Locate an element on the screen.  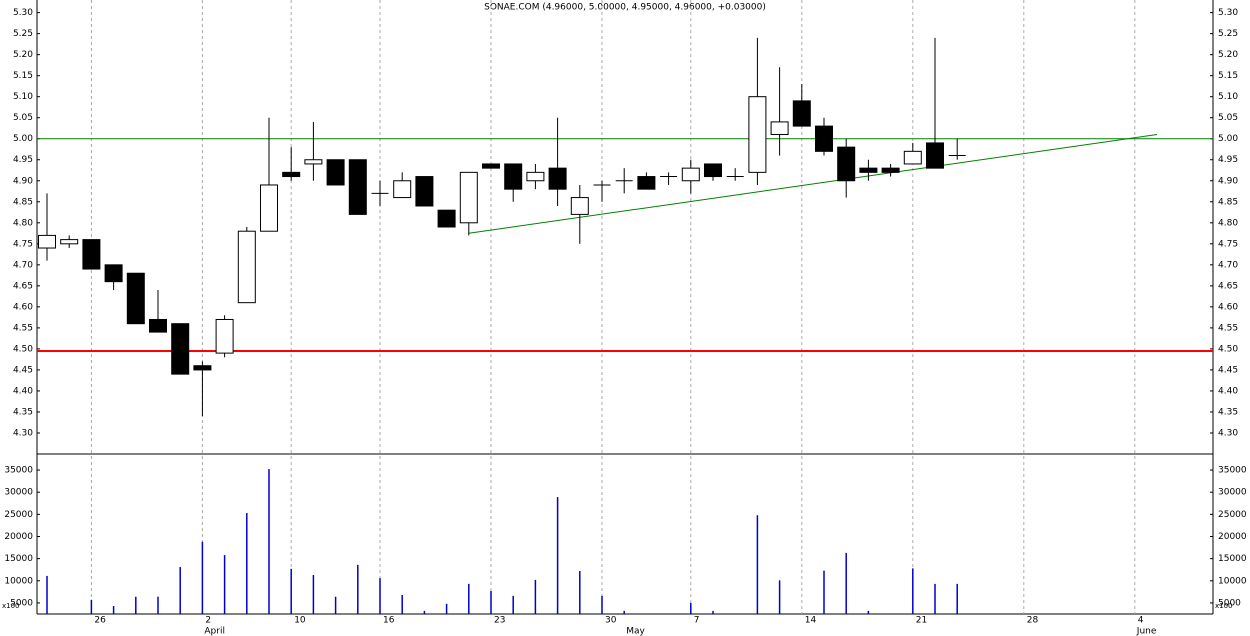
x-tick-label: 16 is located at coordinates (389, 621).